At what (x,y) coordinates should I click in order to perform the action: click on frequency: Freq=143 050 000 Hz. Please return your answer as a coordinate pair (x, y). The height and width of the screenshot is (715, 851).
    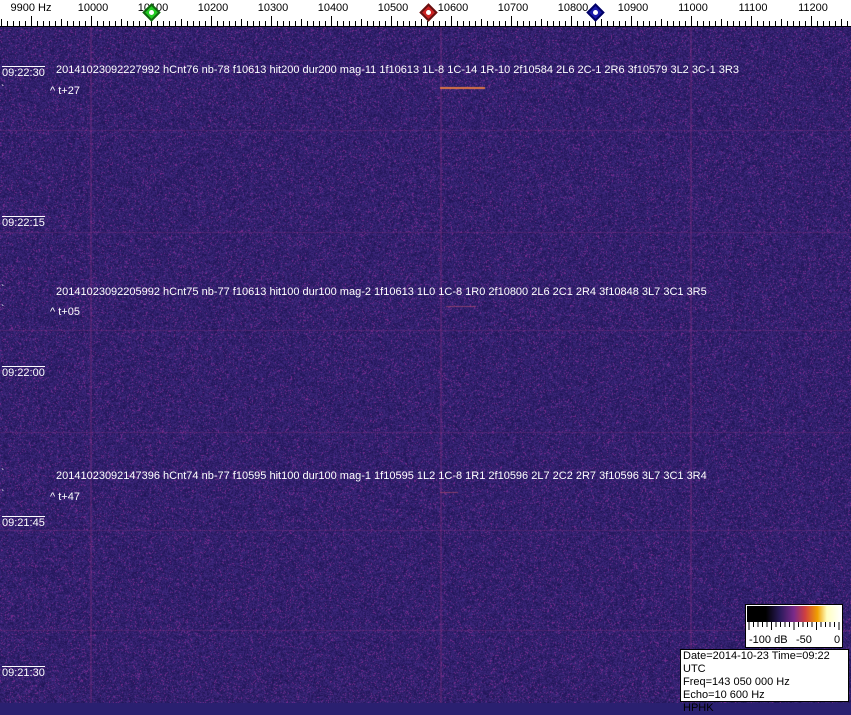
    Looking at the image, I should click on (736, 682).